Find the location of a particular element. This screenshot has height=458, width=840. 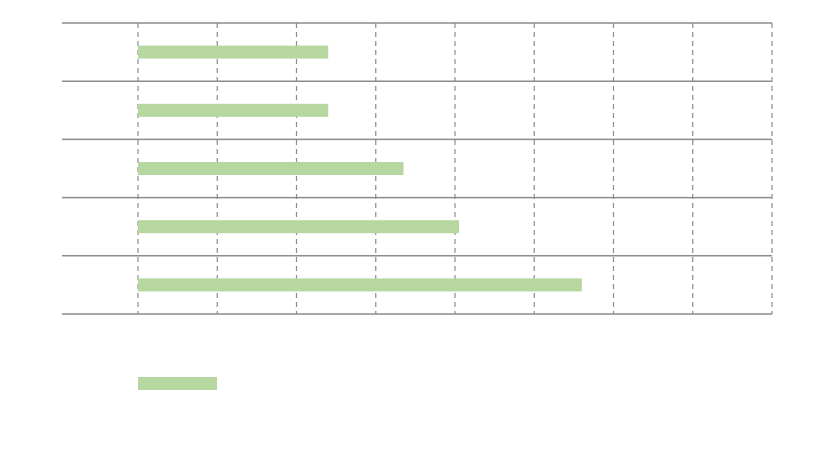

legend-swatch is located at coordinates (177, 383).